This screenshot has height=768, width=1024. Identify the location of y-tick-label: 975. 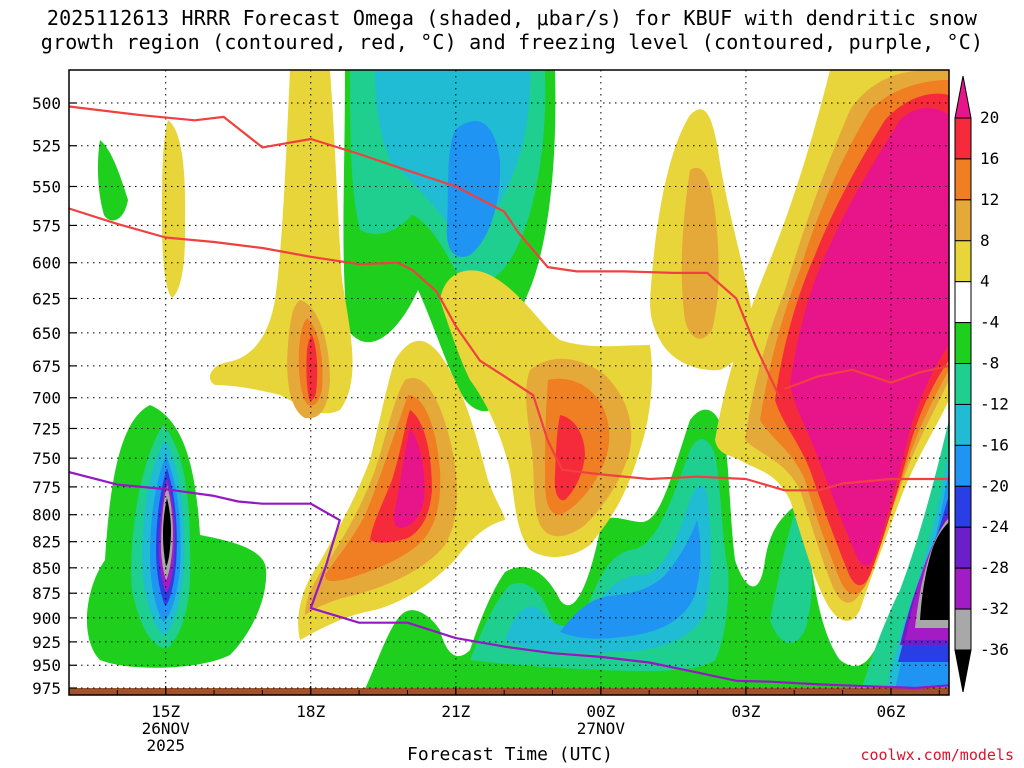
(46, 688).